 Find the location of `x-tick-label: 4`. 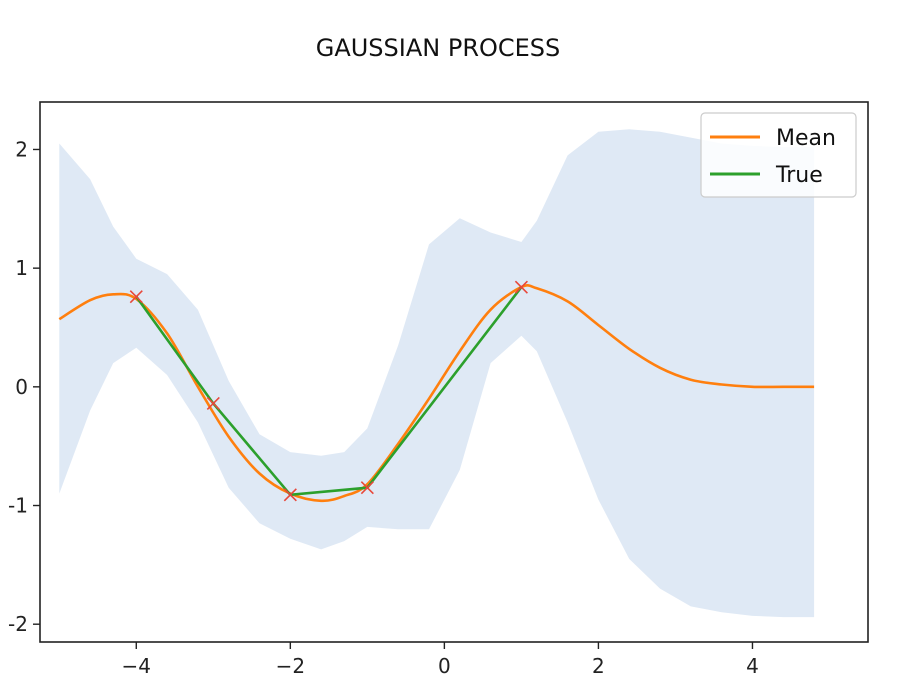

x-tick-label: 4 is located at coordinates (752, 666).